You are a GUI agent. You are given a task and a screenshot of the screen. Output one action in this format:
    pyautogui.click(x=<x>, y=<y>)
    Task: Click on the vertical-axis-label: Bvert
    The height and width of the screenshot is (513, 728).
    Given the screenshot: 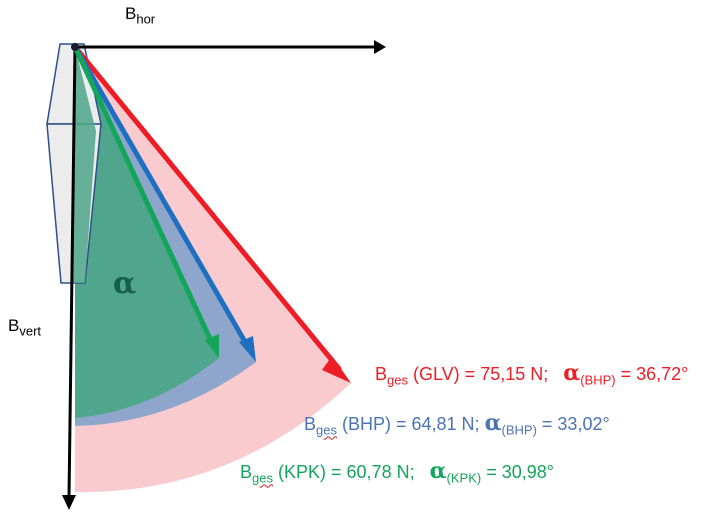 What is the action you would take?
    pyautogui.click(x=24, y=327)
    